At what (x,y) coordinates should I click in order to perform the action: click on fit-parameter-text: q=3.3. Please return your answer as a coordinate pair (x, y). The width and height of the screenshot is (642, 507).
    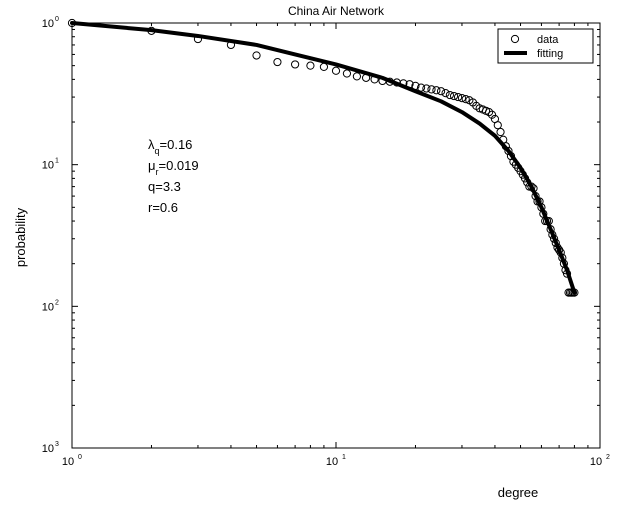
    Looking at the image, I should click on (164, 186).